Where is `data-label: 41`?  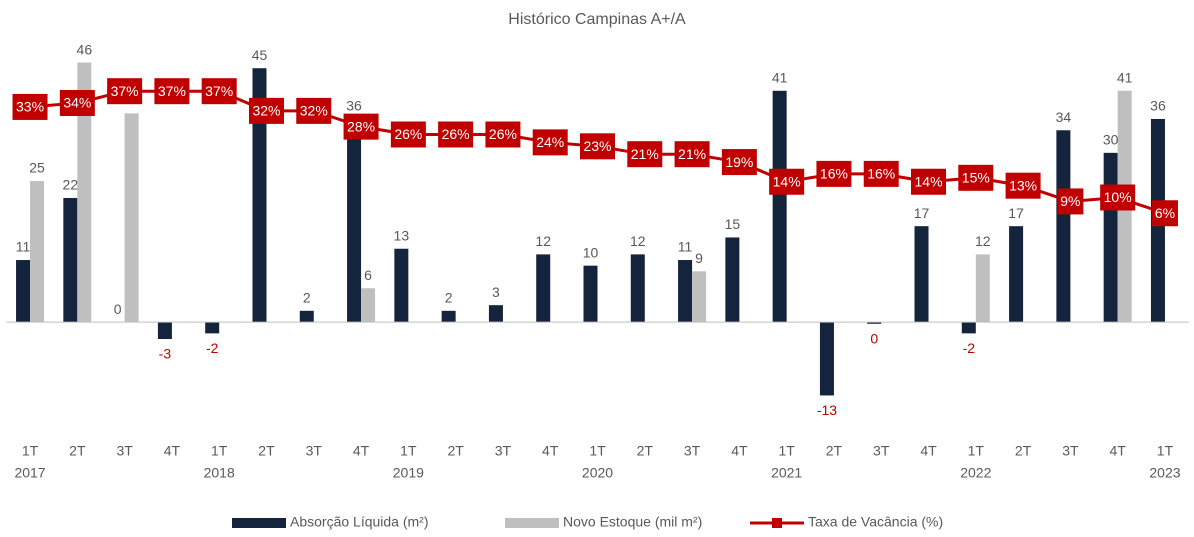 data-label: 41 is located at coordinates (780, 77).